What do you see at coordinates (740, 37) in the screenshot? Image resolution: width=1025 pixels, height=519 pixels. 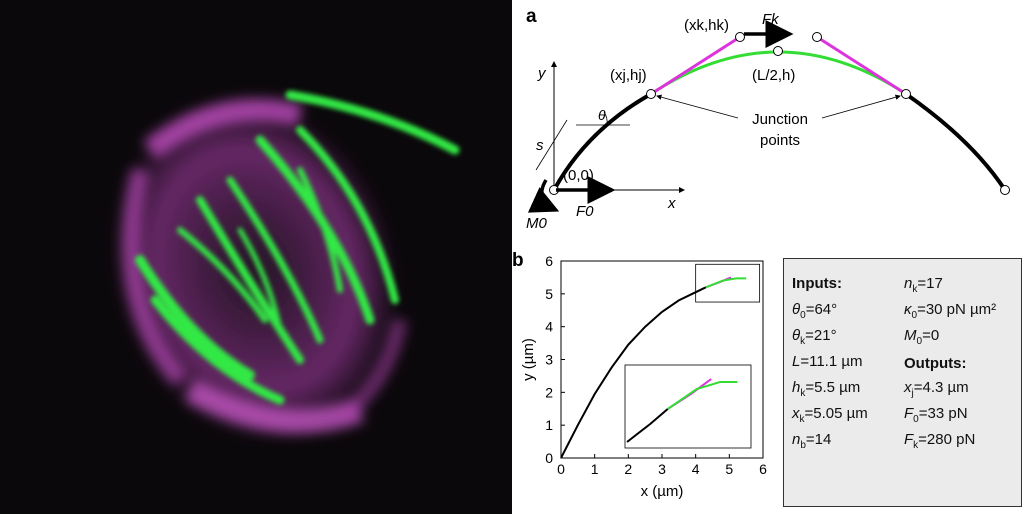 I see `kinetochore-point-left` at bounding box center [740, 37].